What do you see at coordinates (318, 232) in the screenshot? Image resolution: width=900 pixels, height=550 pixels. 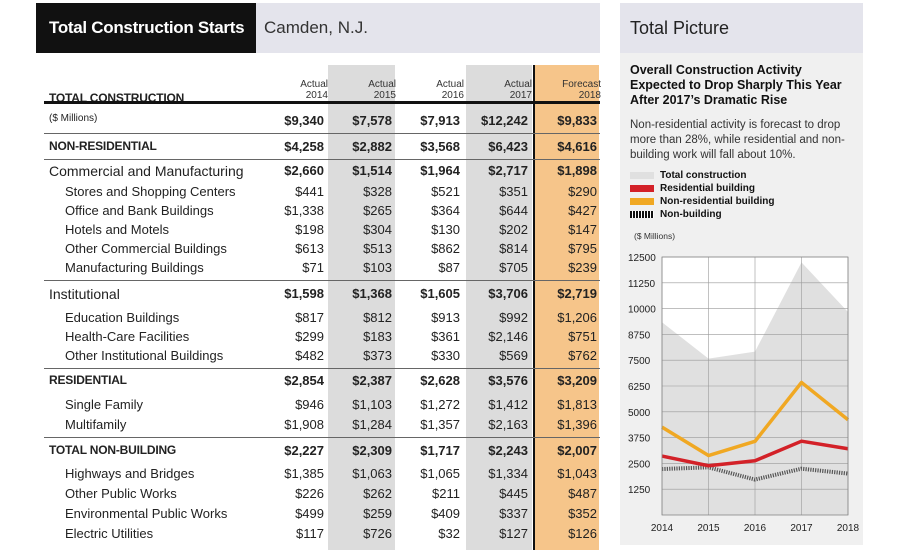 I see `table-row: Hotels and Motels $198 $304 $130 $202 $147` at bounding box center [318, 232].